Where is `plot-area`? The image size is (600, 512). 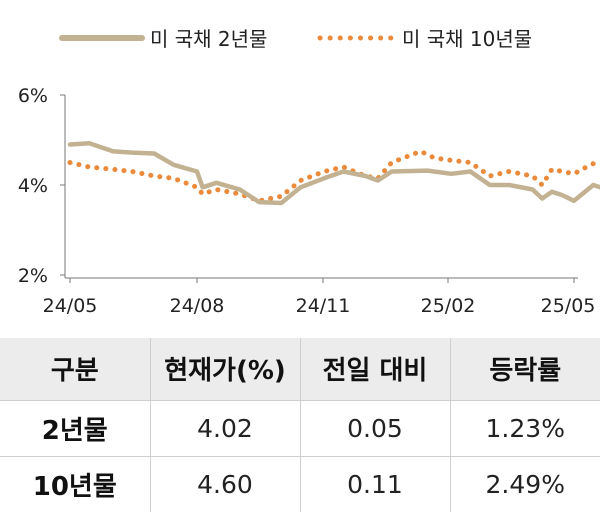
plot-area is located at coordinates (333, 173).